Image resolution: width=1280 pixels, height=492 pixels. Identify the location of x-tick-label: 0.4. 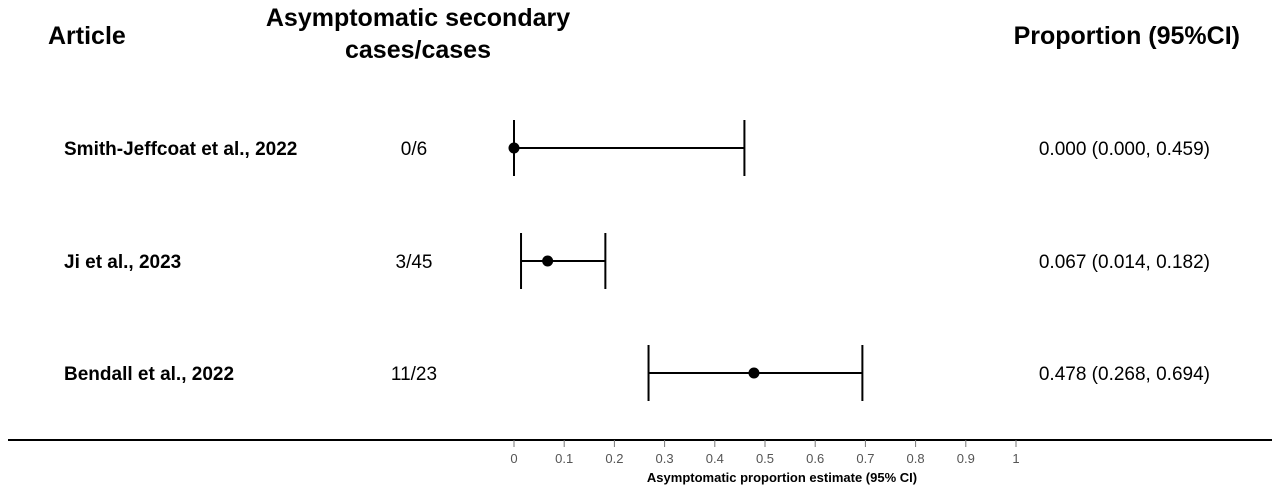
(715, 458).